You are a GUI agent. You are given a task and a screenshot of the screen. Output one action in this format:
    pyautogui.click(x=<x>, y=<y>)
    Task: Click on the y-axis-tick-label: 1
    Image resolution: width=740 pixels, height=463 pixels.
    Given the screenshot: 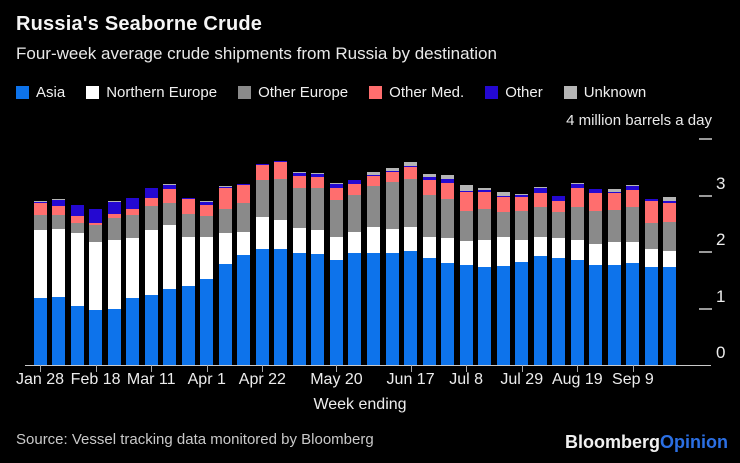 What is the action you would take?
    pyautogui.click(x=721, y=296)
    